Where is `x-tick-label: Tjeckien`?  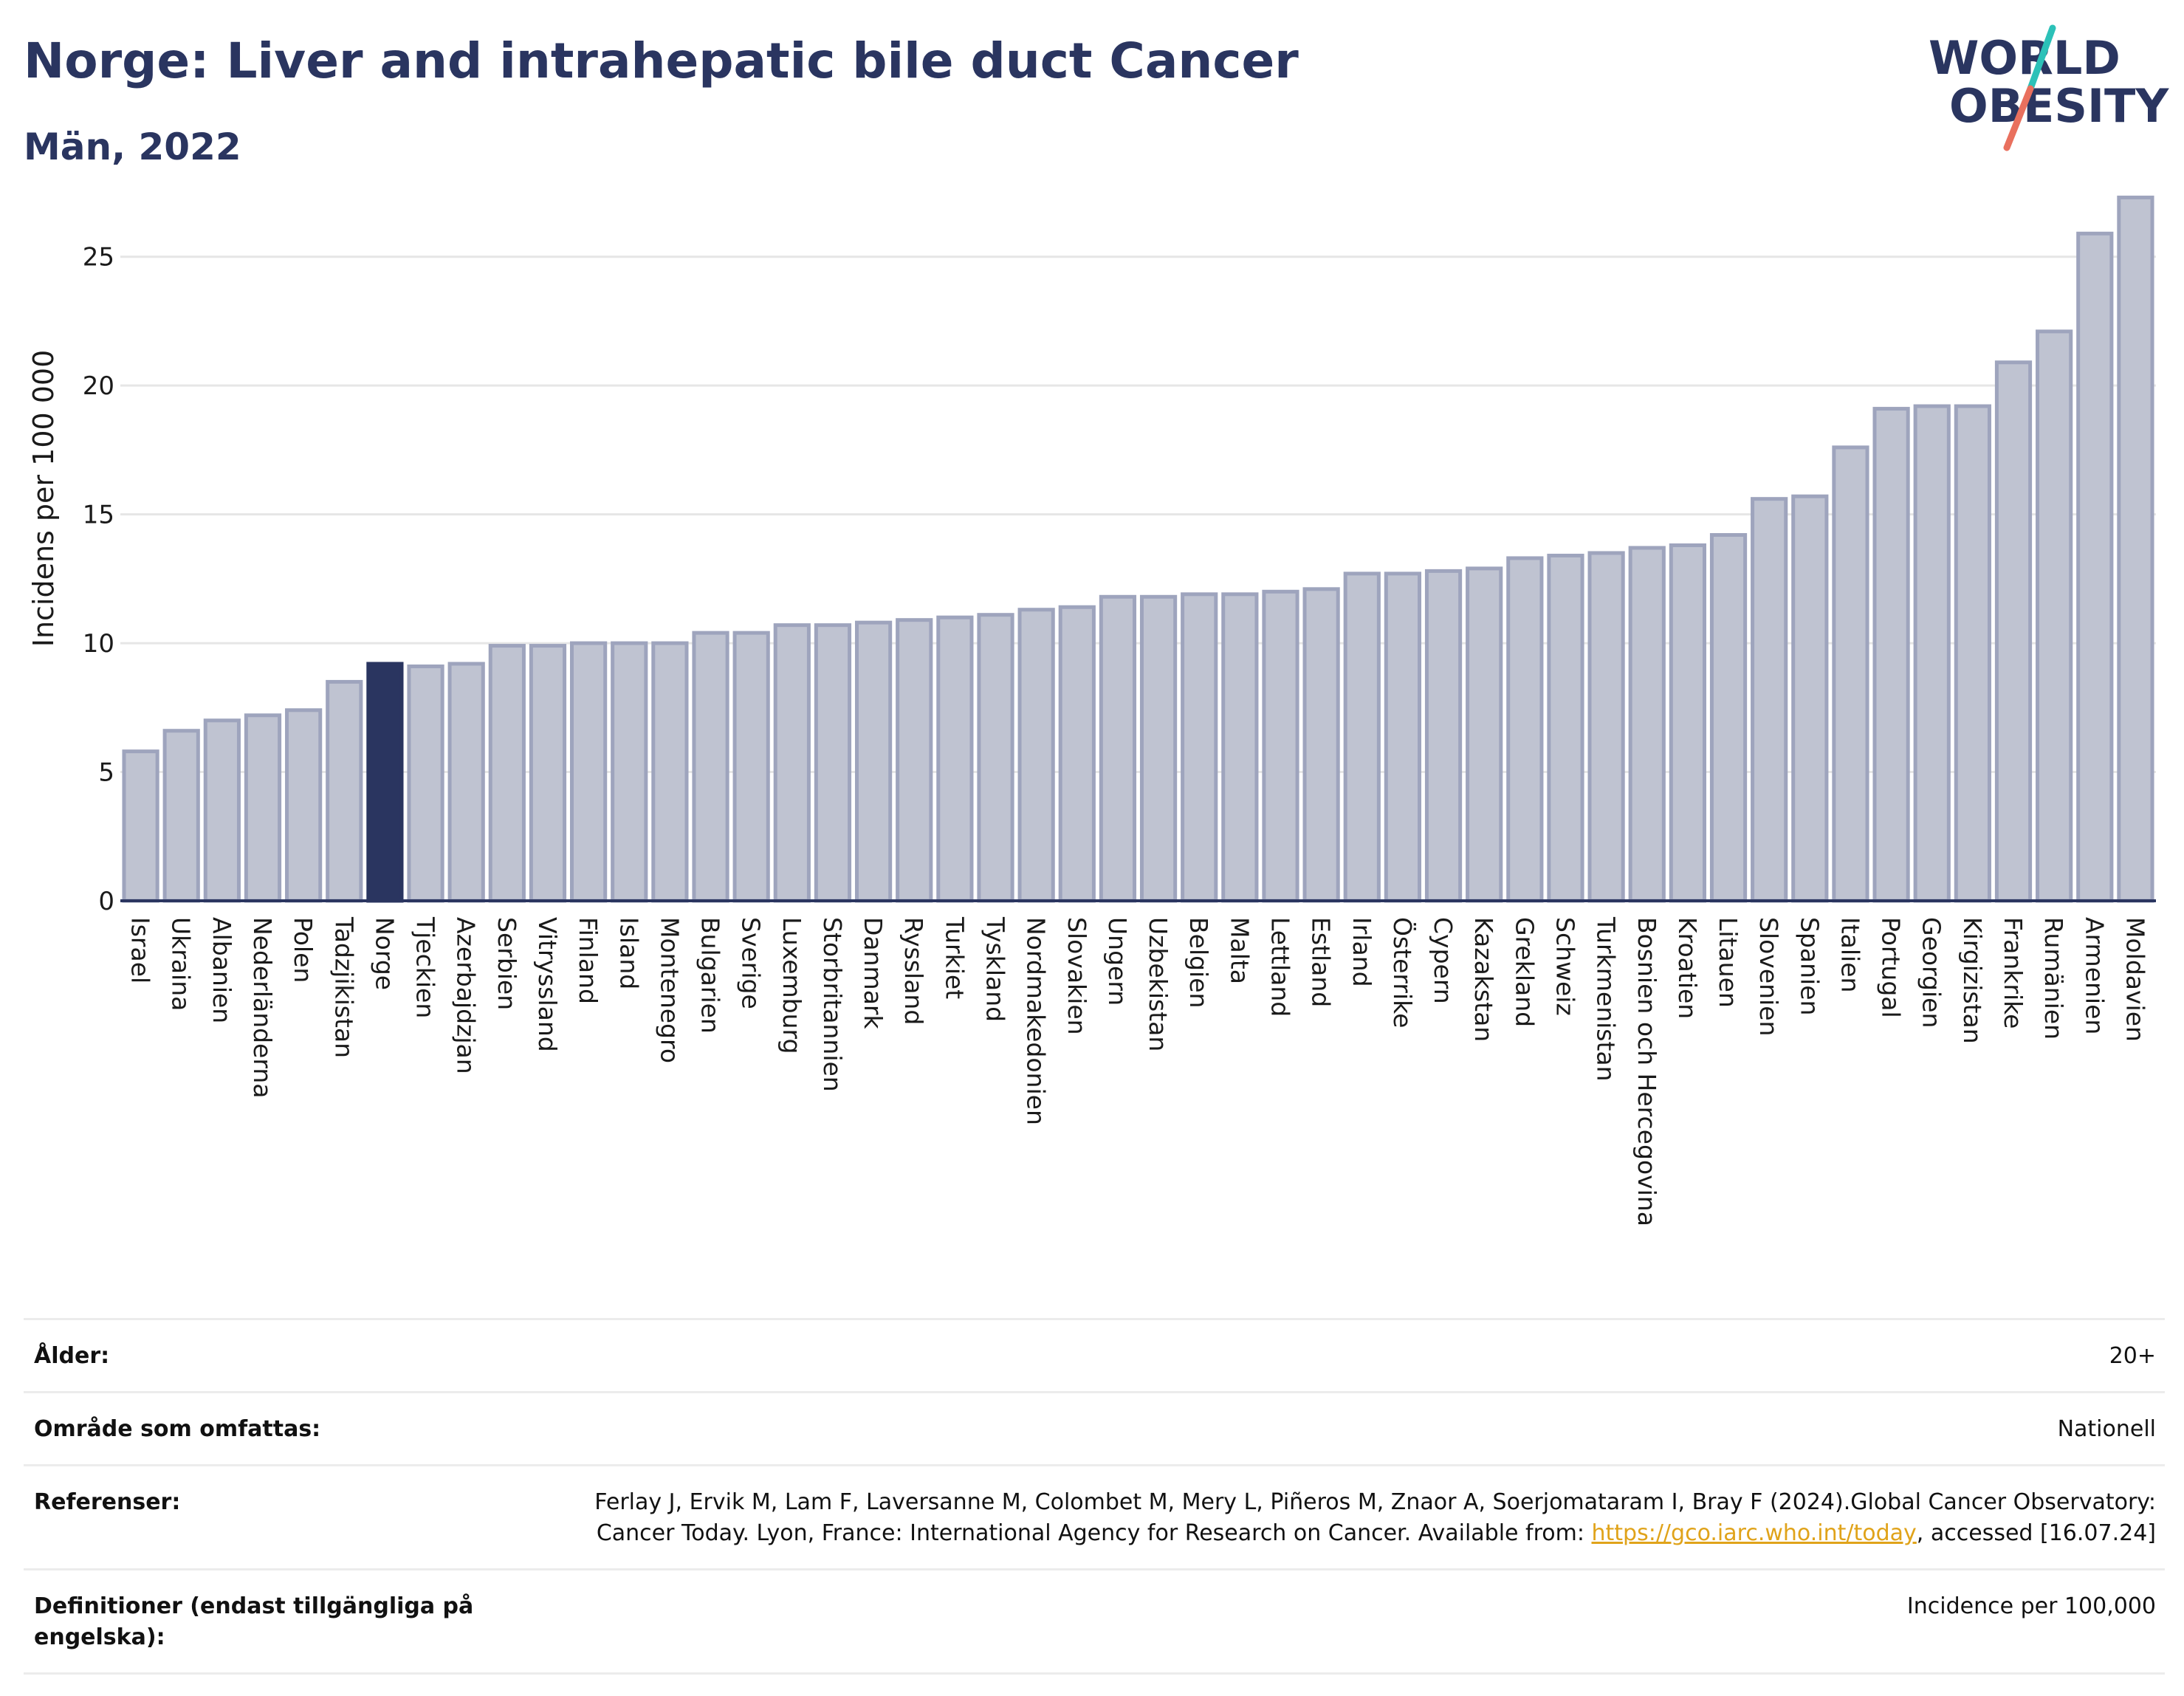
x-tick-label: Tjeckien is located at coordinates (426, 967).